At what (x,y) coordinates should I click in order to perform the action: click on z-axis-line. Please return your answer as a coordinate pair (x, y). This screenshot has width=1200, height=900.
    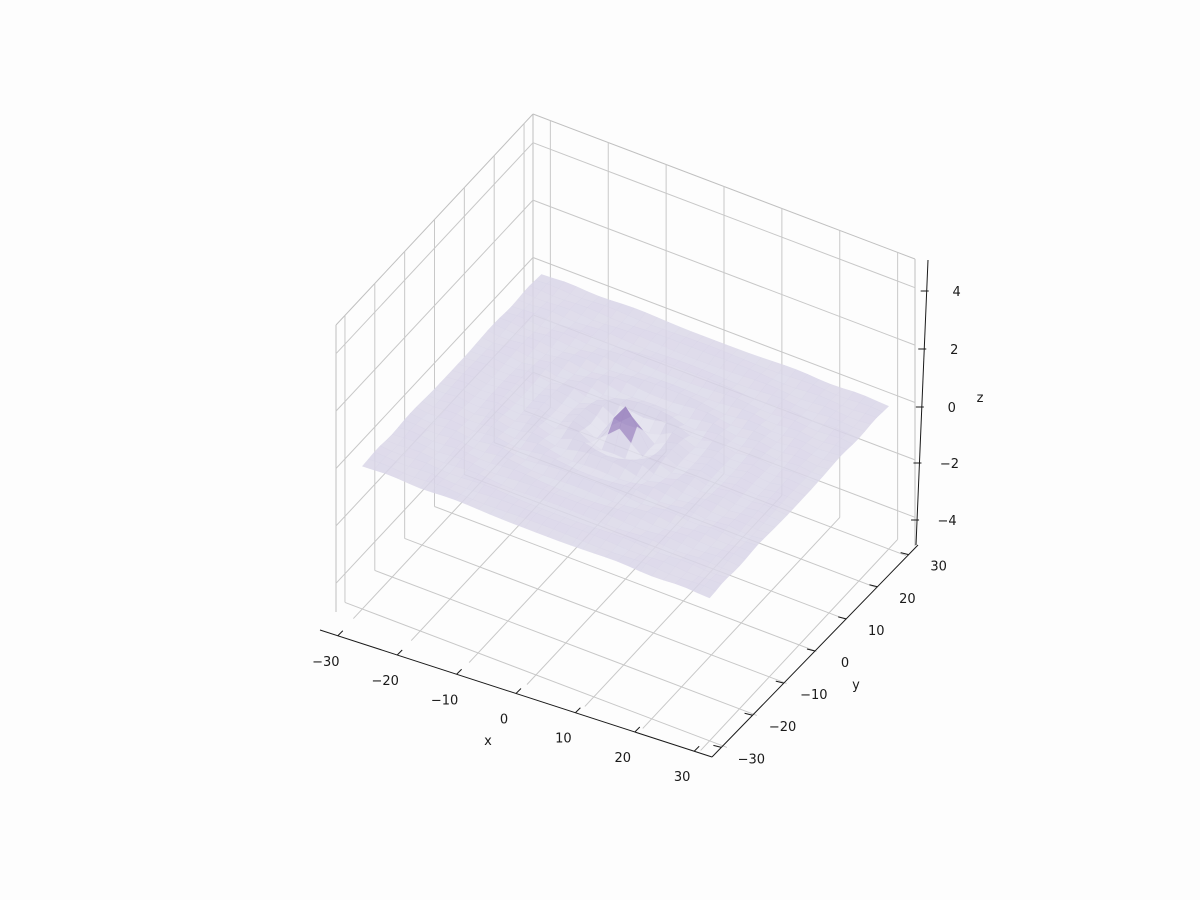
    Looking at the image, I should click on (922, 402).